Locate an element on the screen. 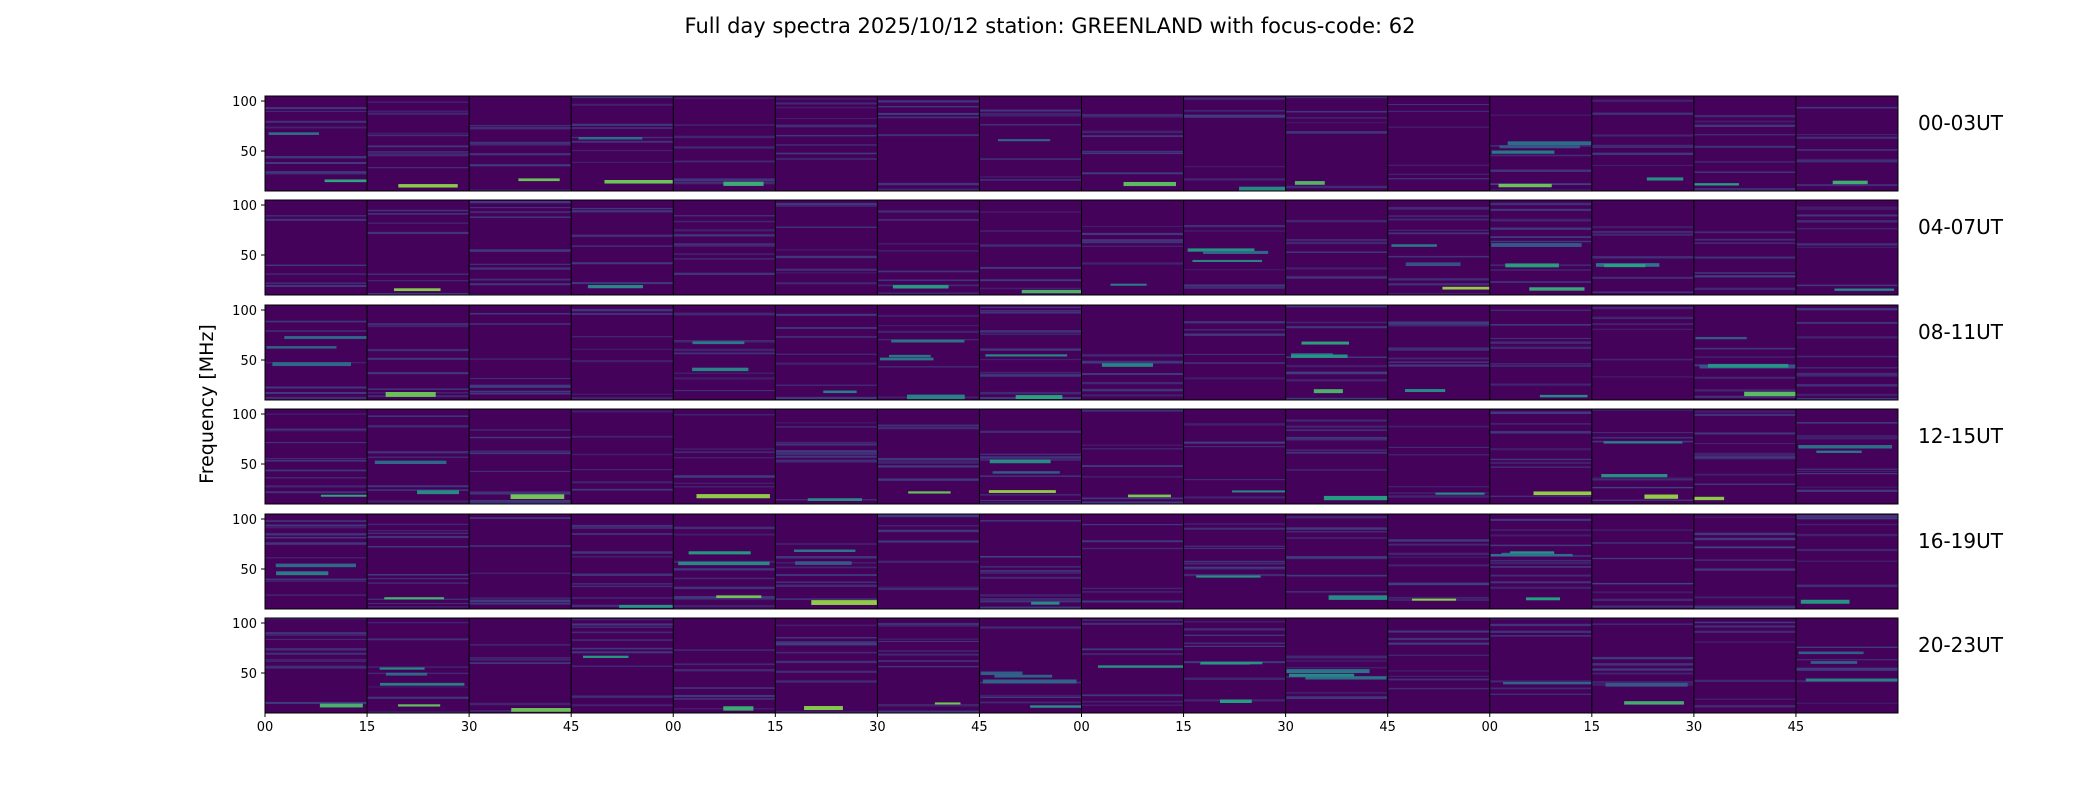 The height and width of the screenshot is (800, 2100). spectra-row: 100 50 12-15UT is located at coordinates (1118, 456).